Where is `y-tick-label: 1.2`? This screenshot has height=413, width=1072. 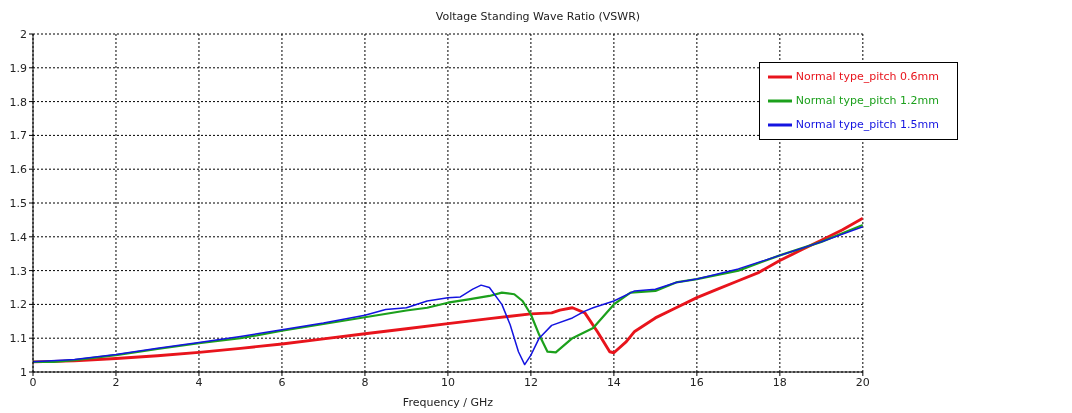 y-tick-label: 1.2 is located at coordinates (18, 305).